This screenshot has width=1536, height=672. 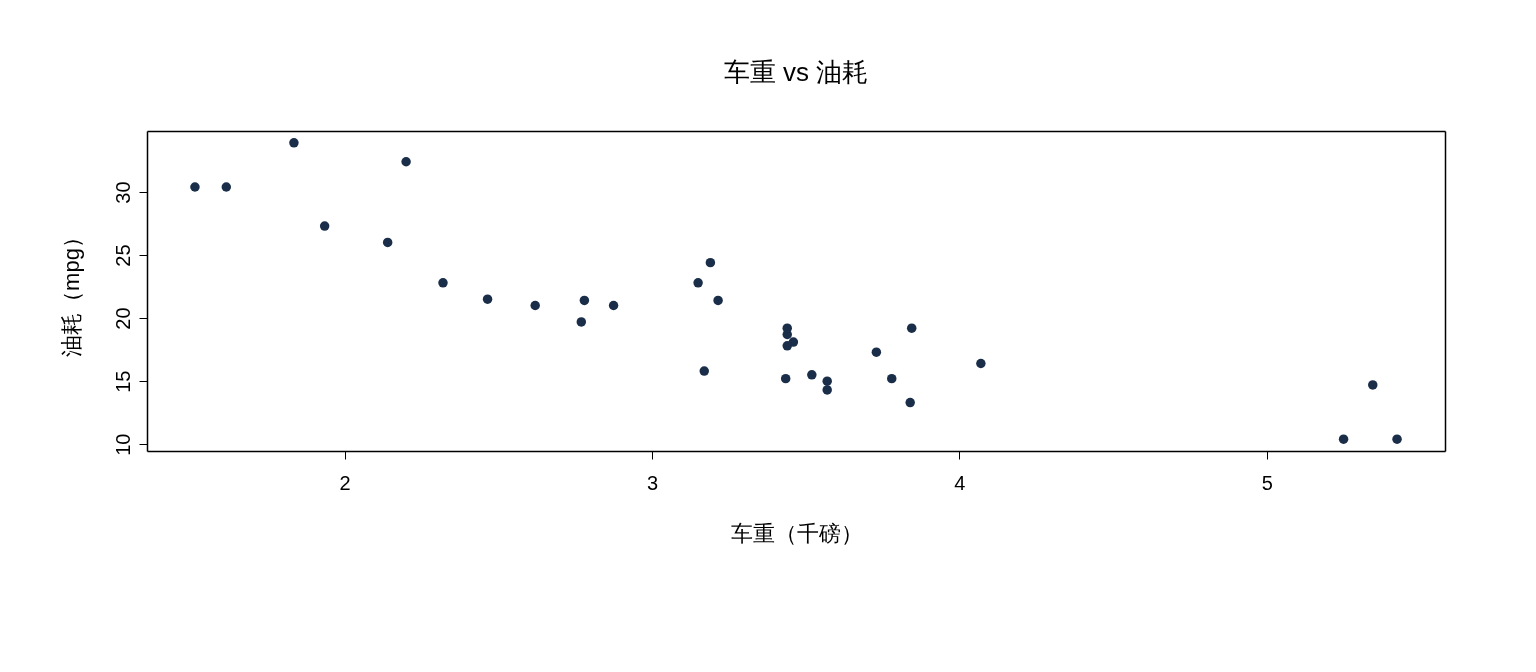 What do you see at coordinates (345, 482) in the screenshot?
I see `x-tick-label: 2` at bounding box center [345, 482].